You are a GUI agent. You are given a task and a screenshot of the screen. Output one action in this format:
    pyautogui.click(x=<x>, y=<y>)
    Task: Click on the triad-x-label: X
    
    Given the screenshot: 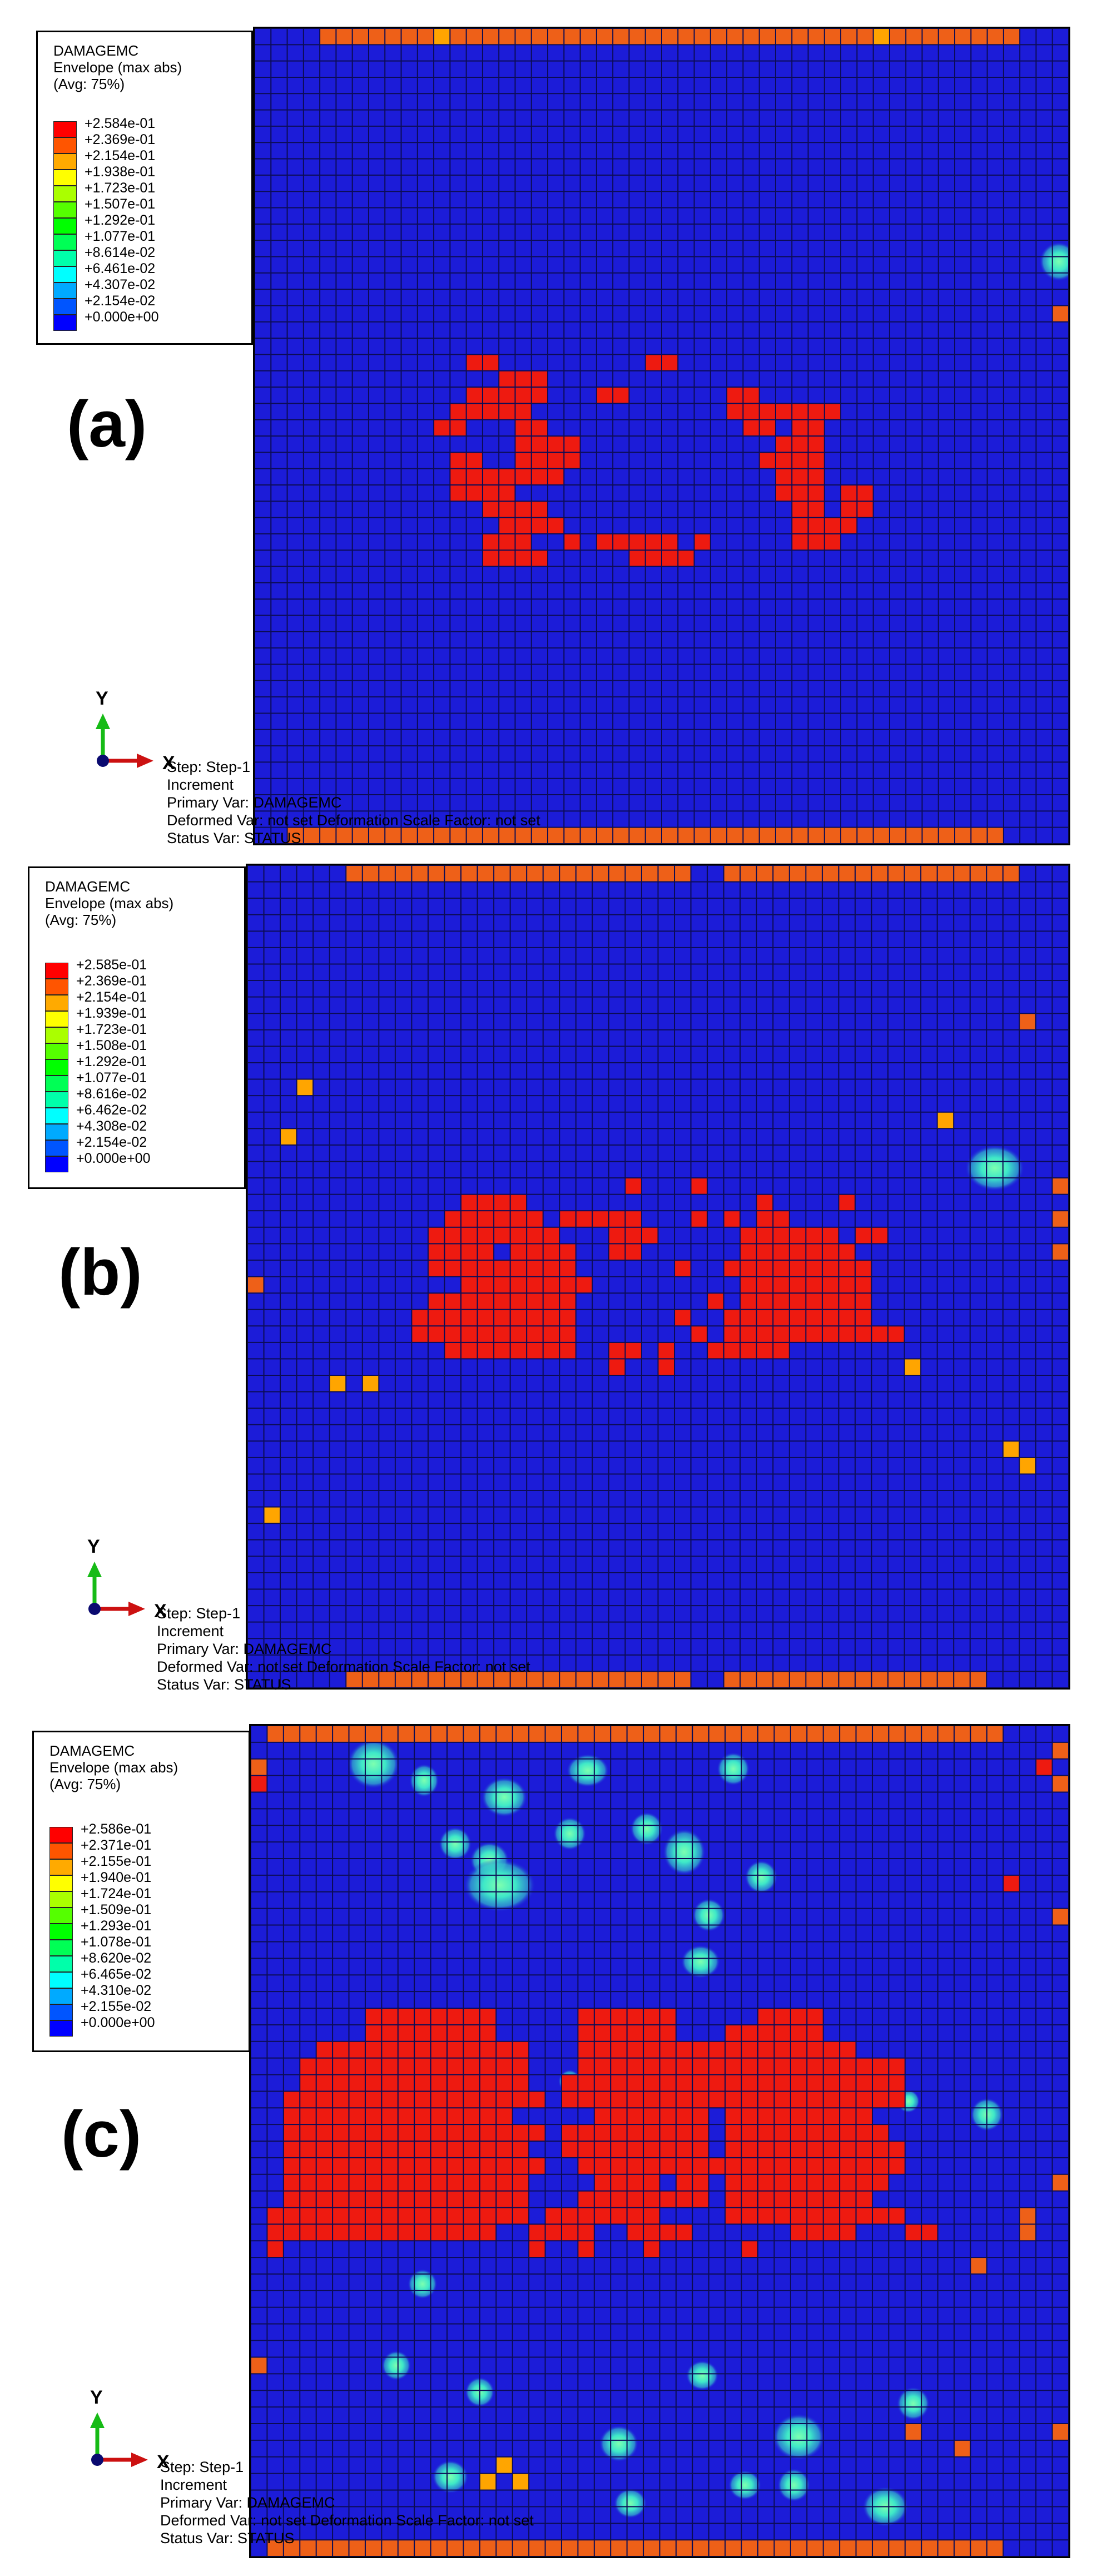 What is the action you would take?
    pyautogui.click(x=160, y=1611)
    